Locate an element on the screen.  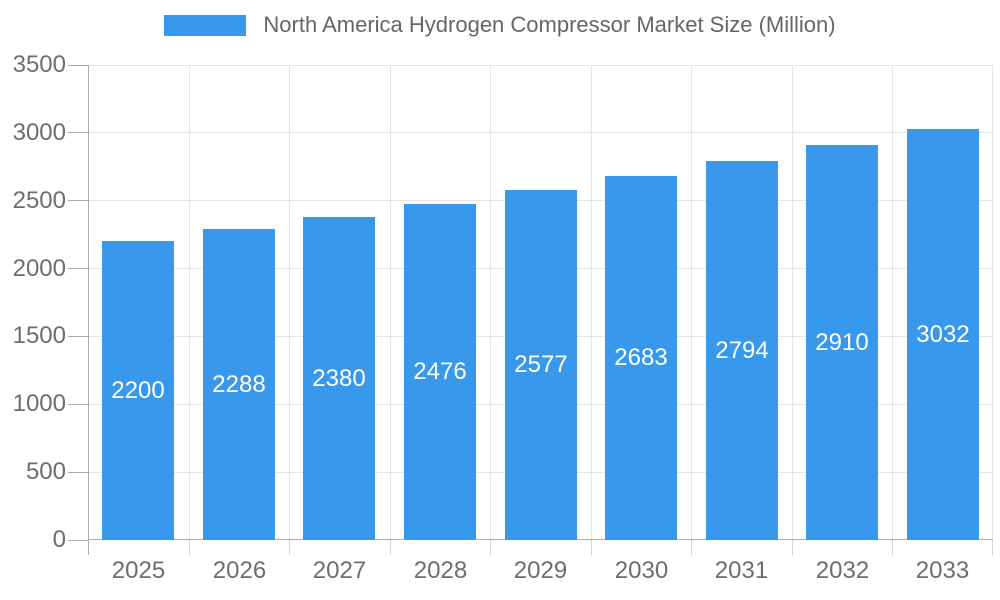
bar-2027: 2380 is located at coordinates (339, 378).